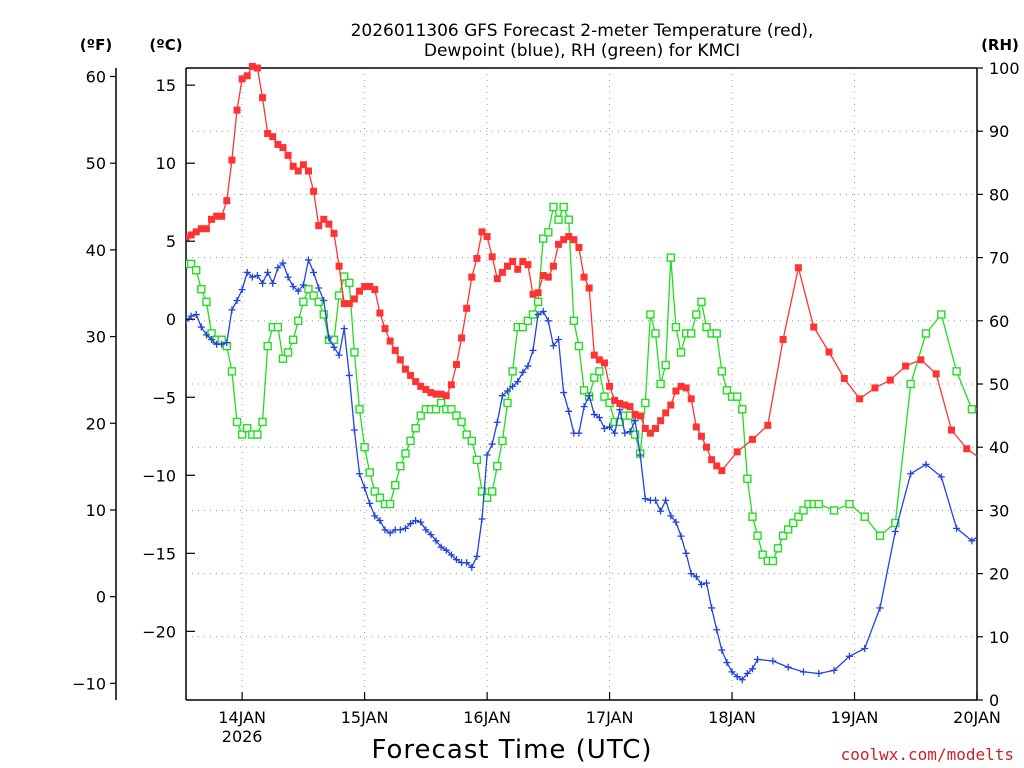 The width and height of the screenshot is (1024, 768). I want to click on rh-unit-label: (RH), so click(1000, 45).